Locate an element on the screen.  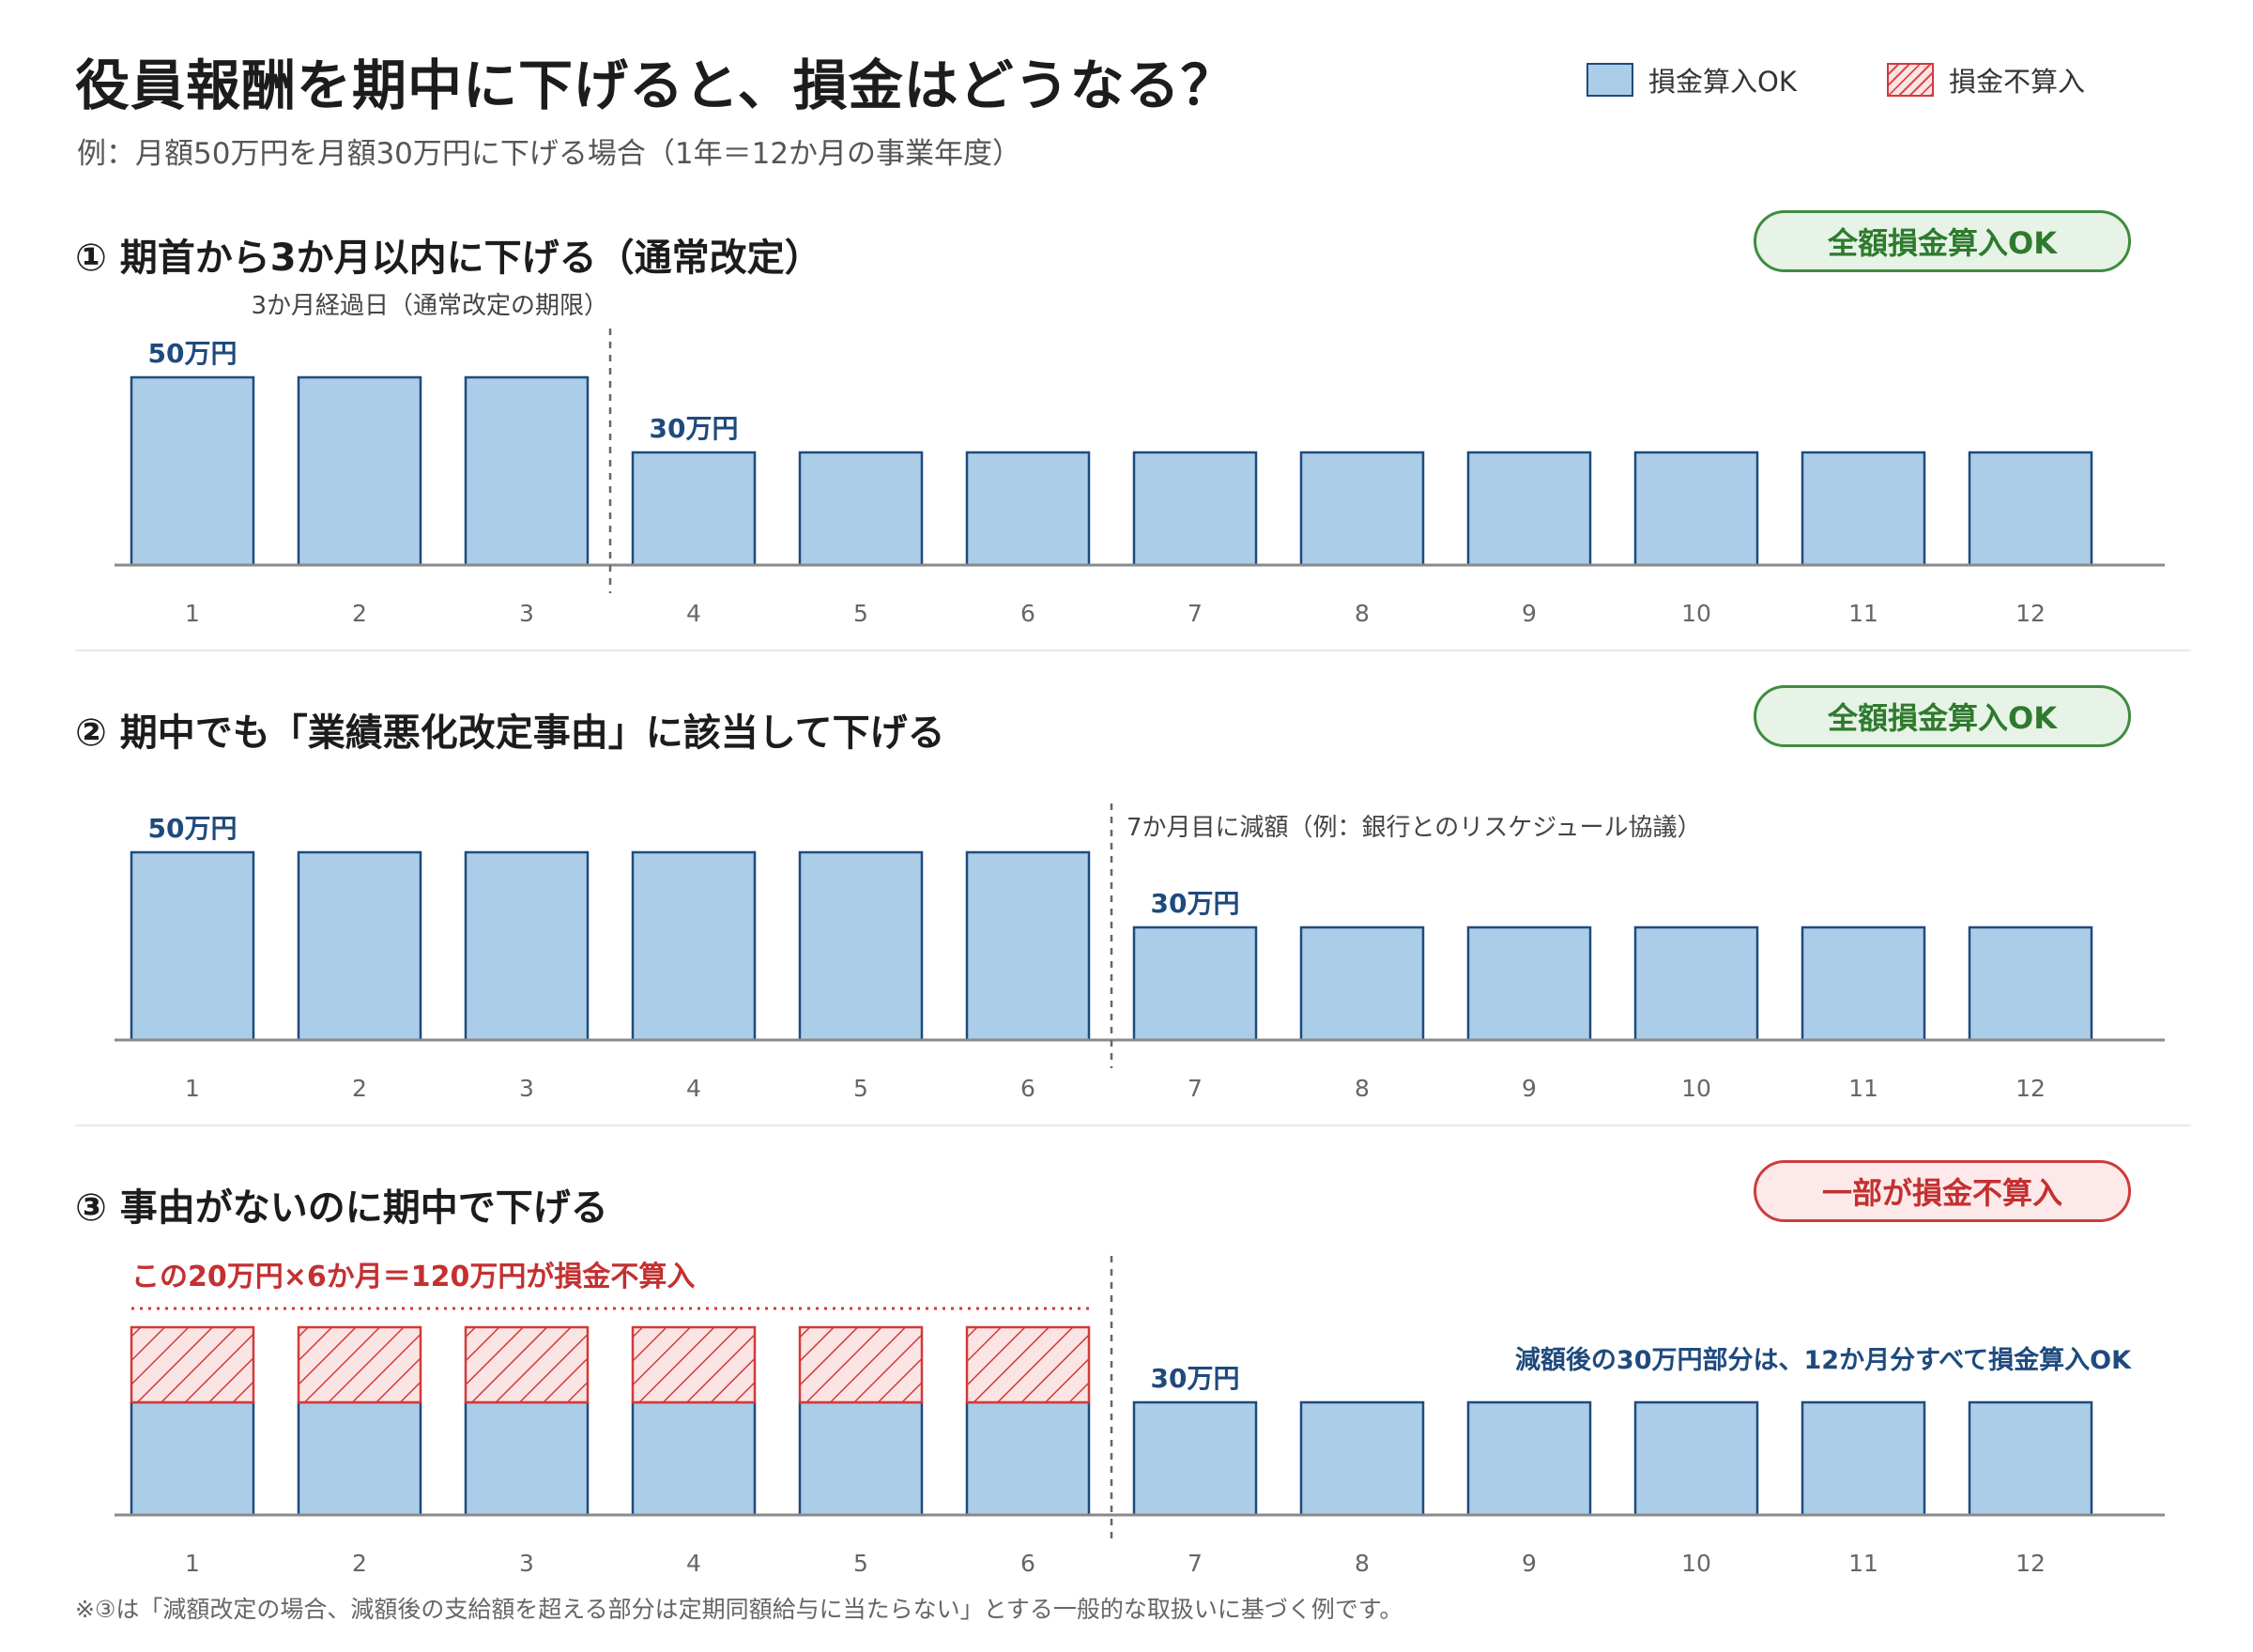
chart2-tick-6: 6 is located at coordinates (1027, 1088).